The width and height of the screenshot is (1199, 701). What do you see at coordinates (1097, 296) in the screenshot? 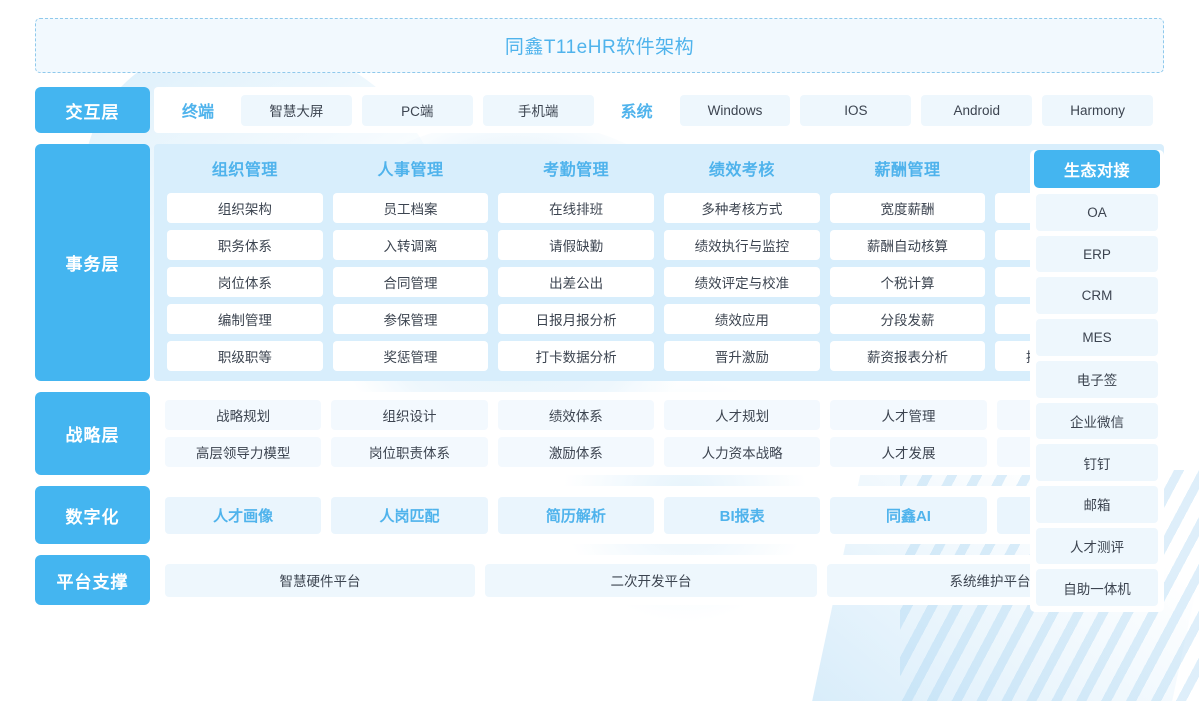
I see `ecosystem-item-crm: CRM` at bounding box center [1097, 296].